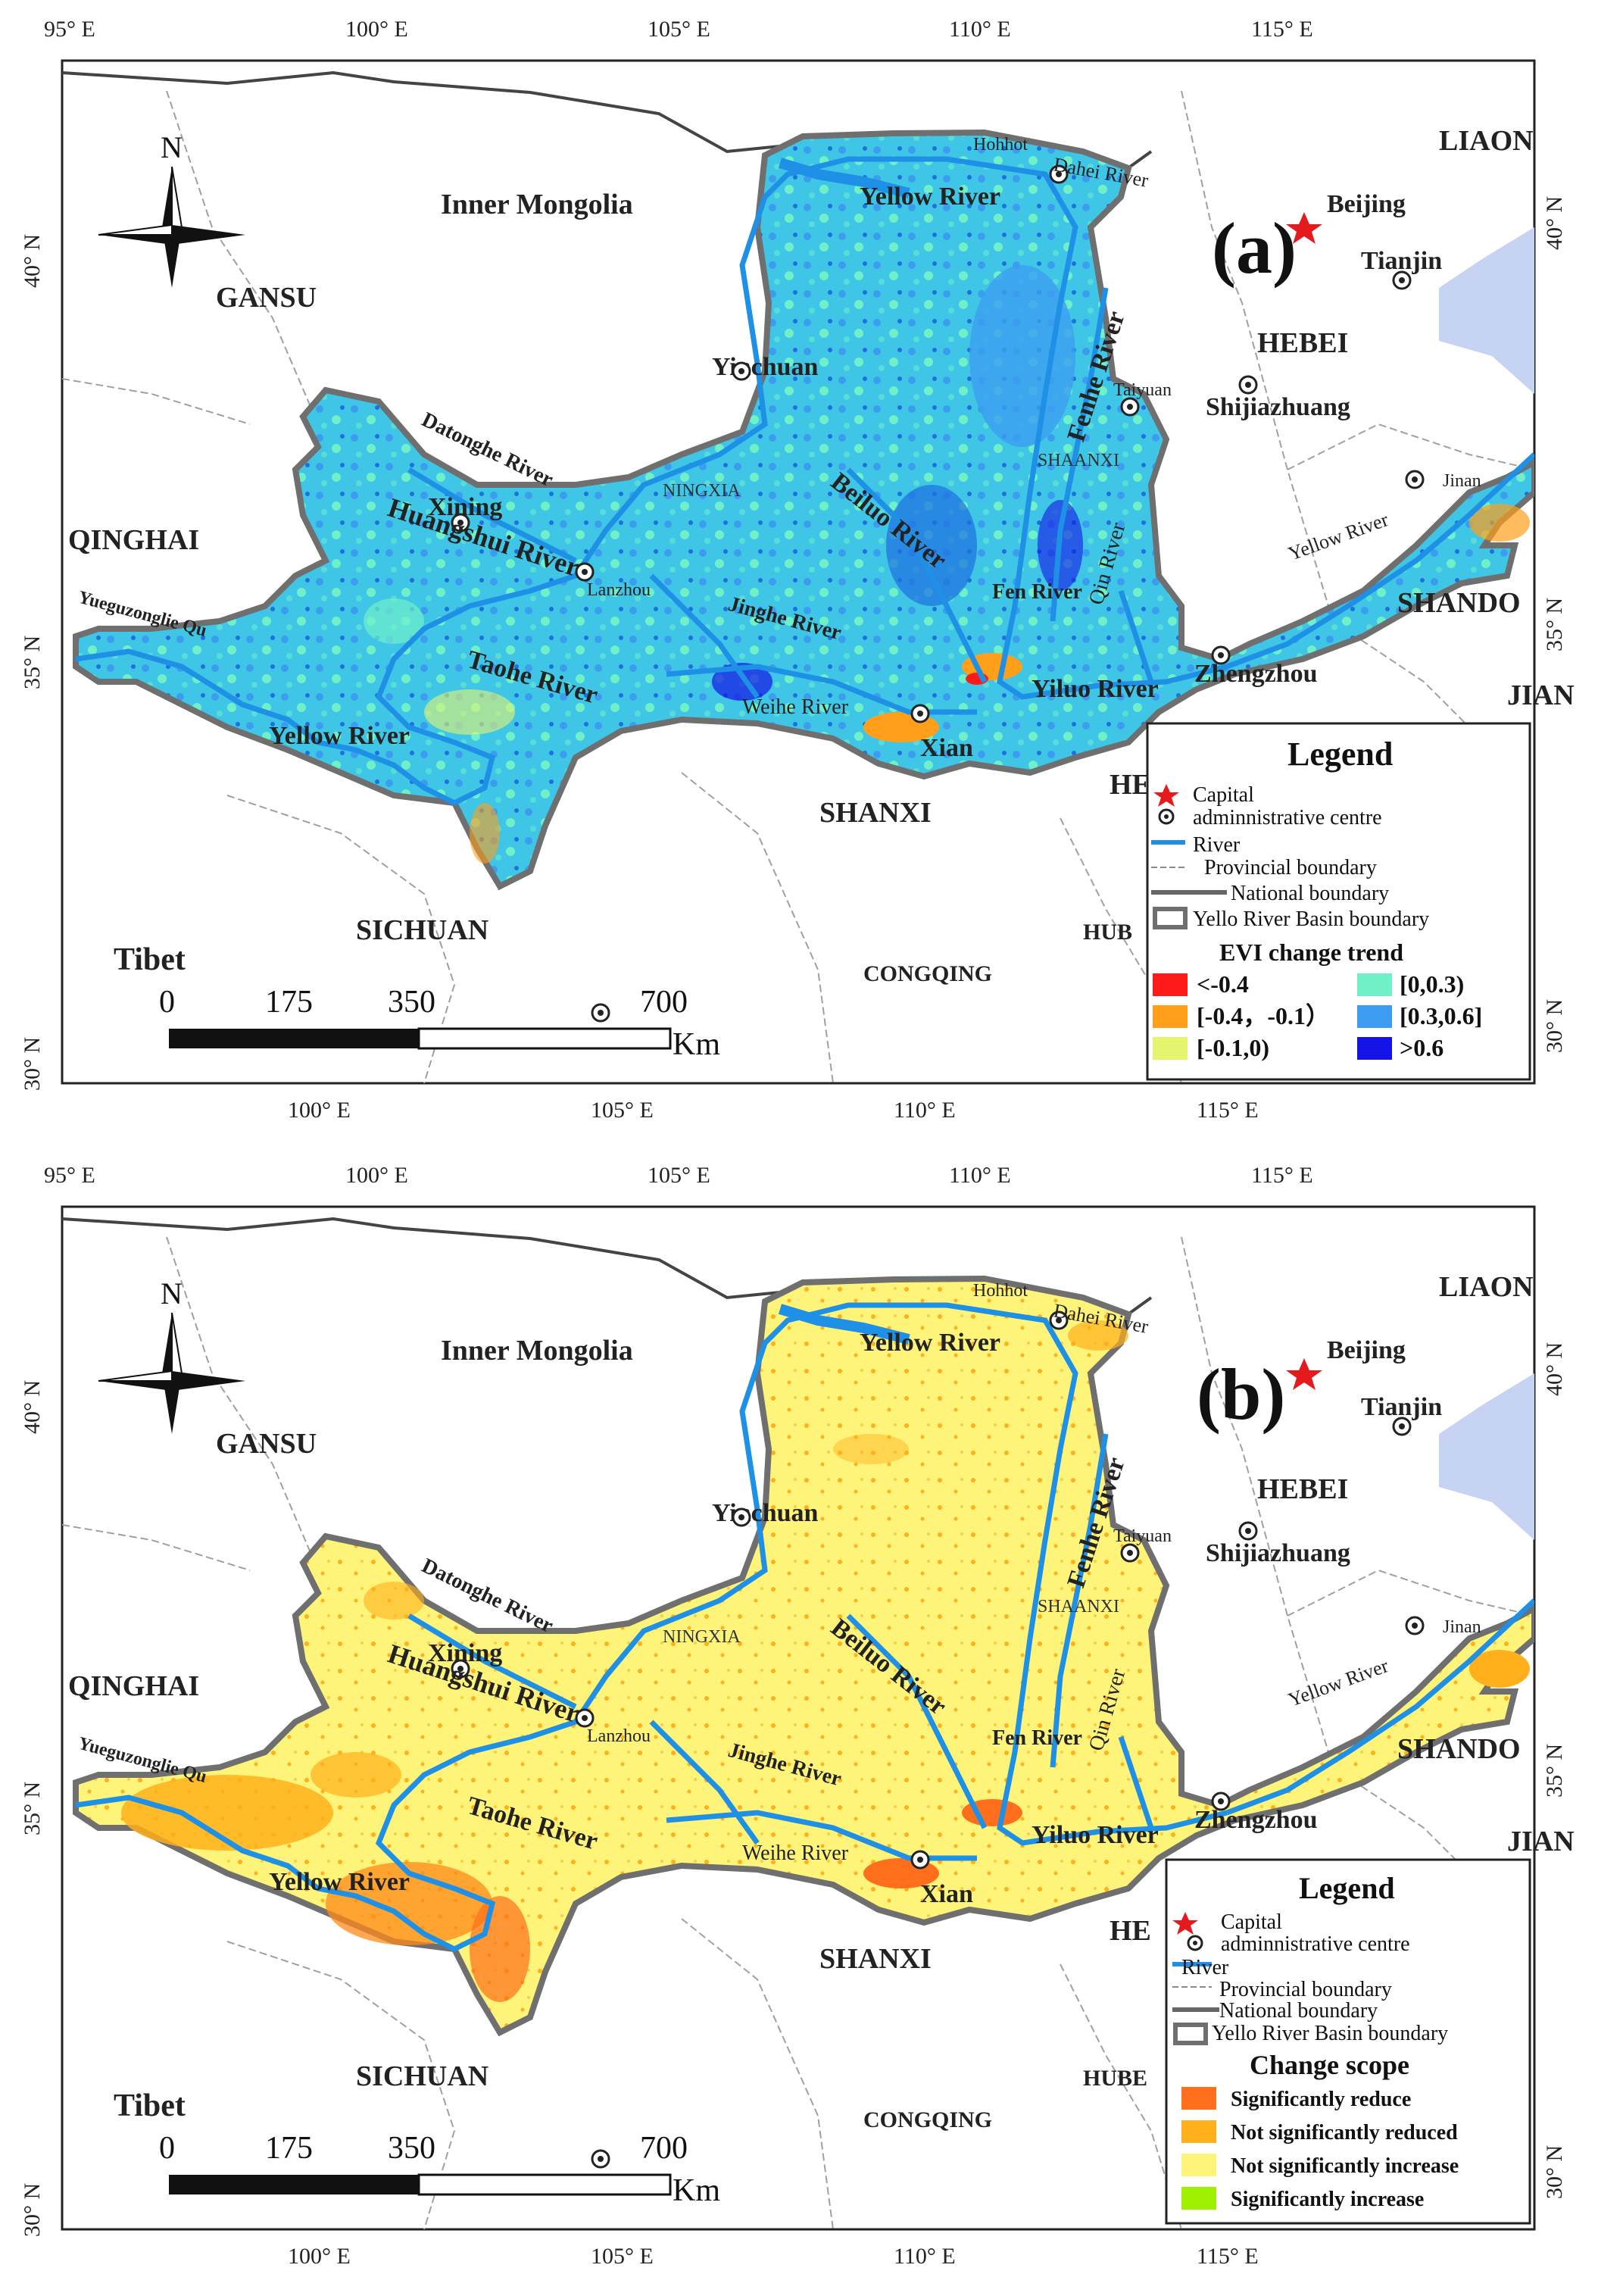 The width and height of the screenshot is (1598, 2296). What do you see at coordinates (1302, 343) in the screenshot?
I see `province-label: HEBEI` at bounding box center [1302, 343].